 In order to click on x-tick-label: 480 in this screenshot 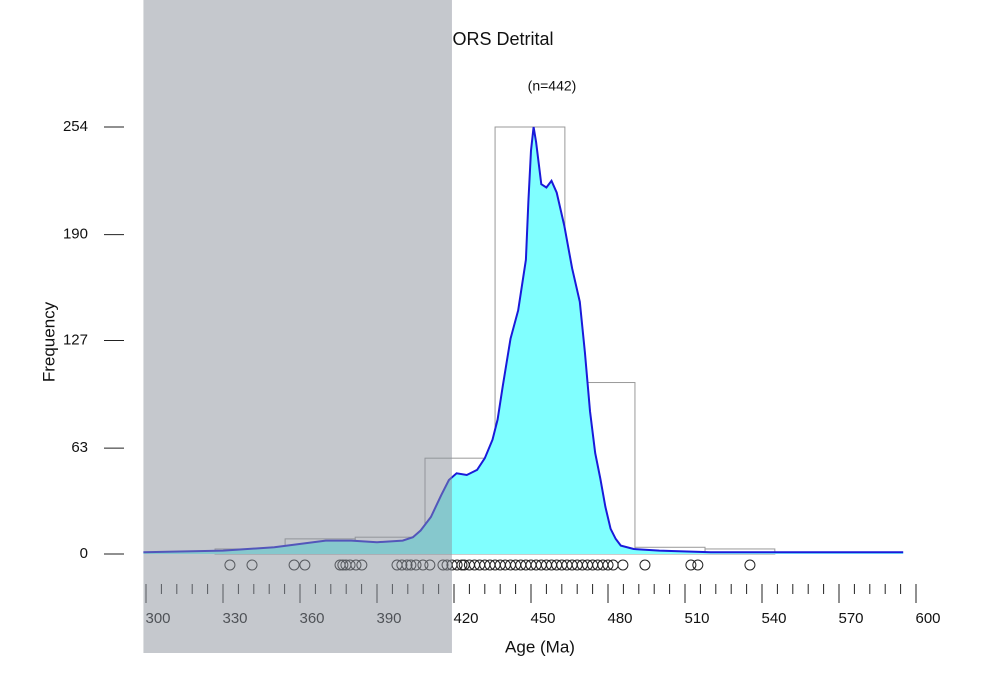, I will do `click(619, 618)`.